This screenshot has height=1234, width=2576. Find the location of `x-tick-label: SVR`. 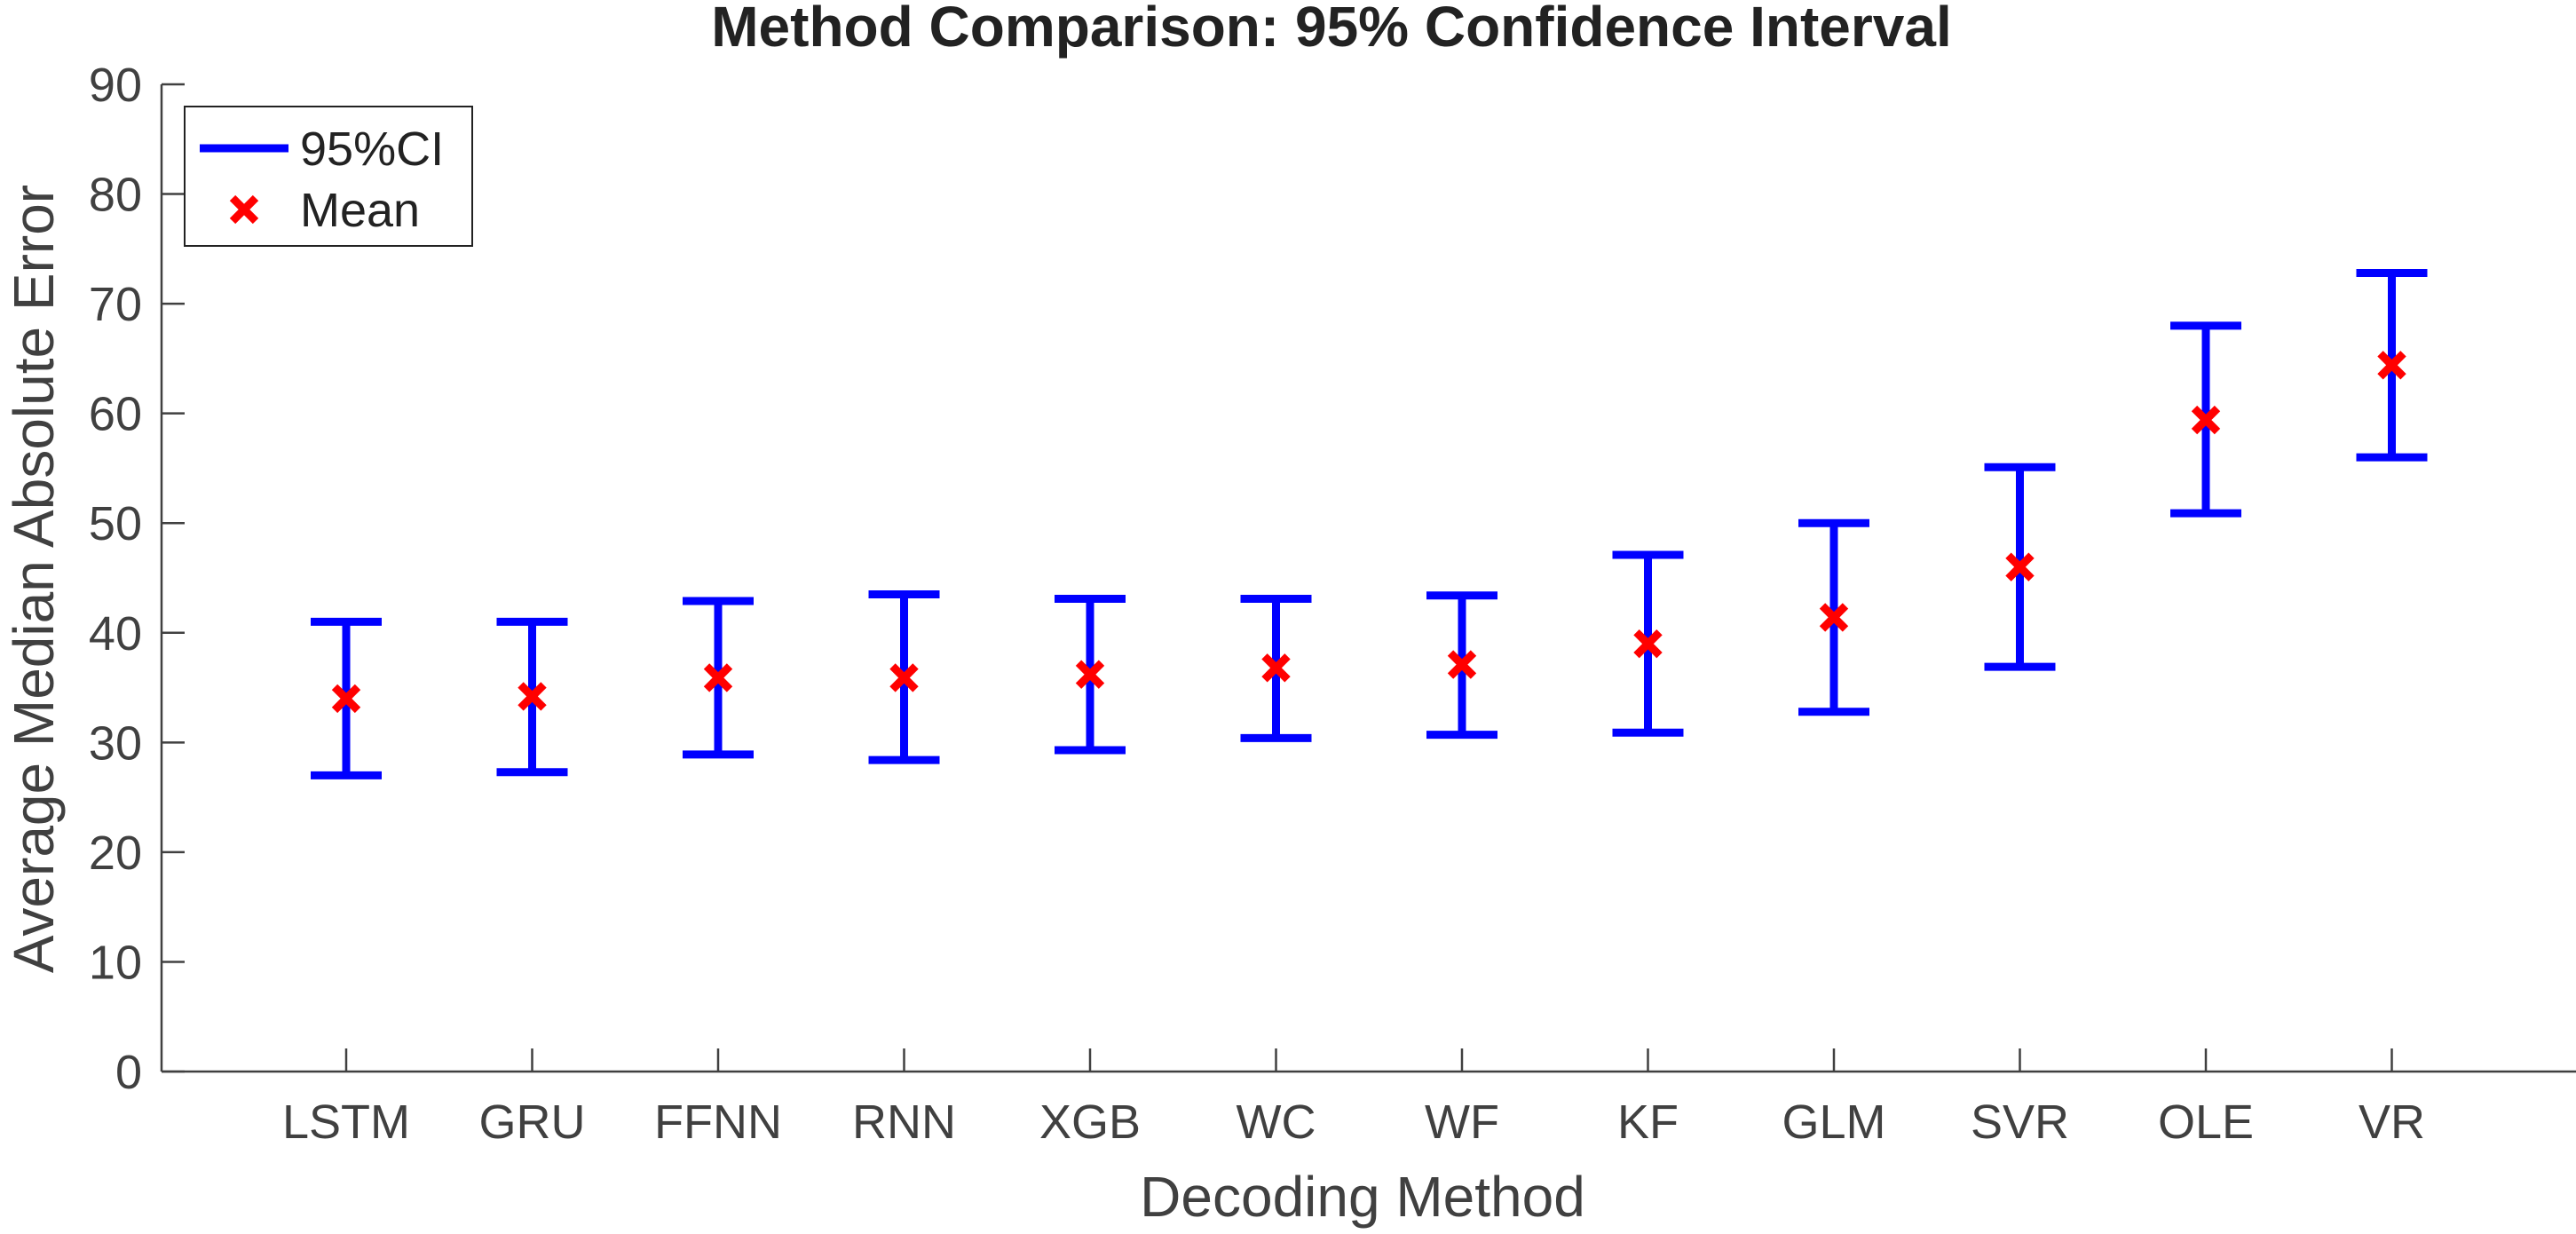

x-tick-label: SVR is located at coordinates (2020, 1123).